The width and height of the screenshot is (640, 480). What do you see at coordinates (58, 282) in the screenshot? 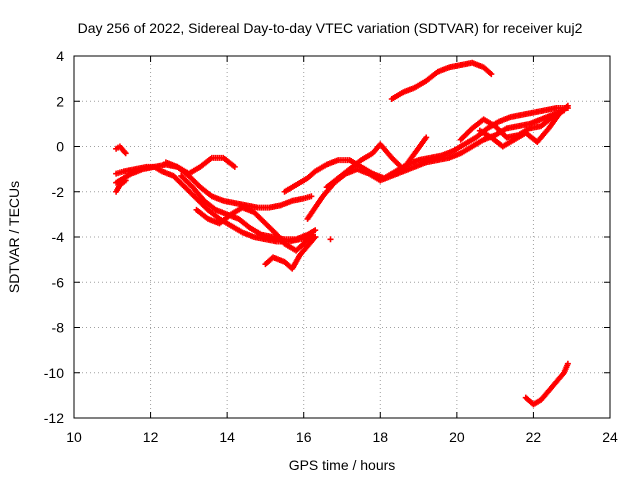
I see `y-tick-label: -6` at bounding box center [58, 282].